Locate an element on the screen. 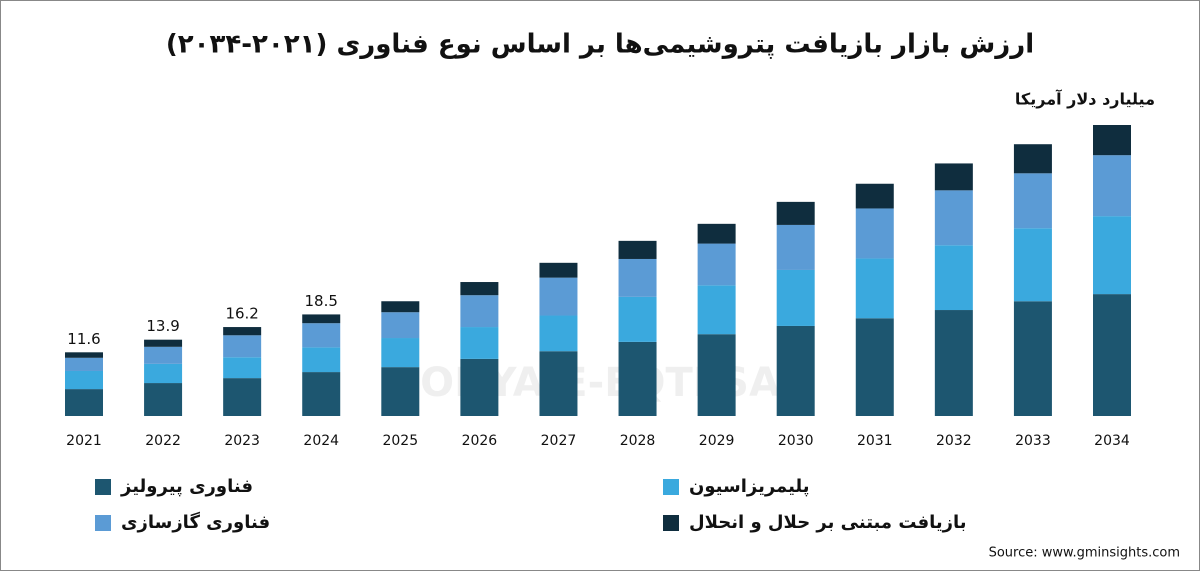  total-label: 16.2 is located at coordinates (241, 314).